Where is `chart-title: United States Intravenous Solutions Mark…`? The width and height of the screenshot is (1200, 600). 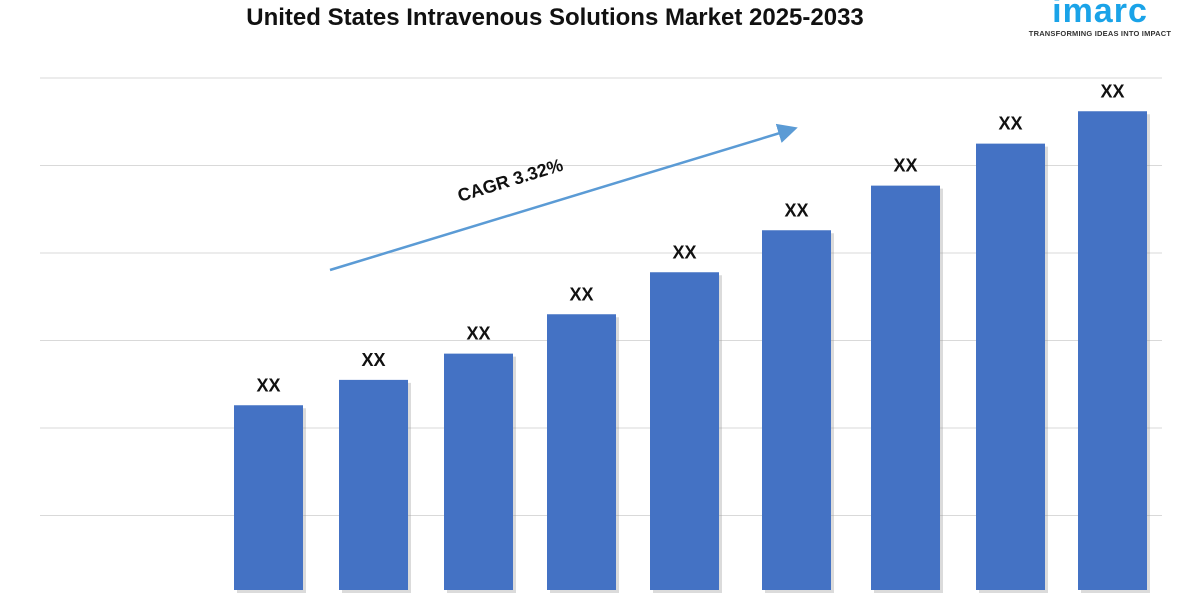 chart-title: United States Intravenous Solutions Mark… is located at coordinates (555, 17).